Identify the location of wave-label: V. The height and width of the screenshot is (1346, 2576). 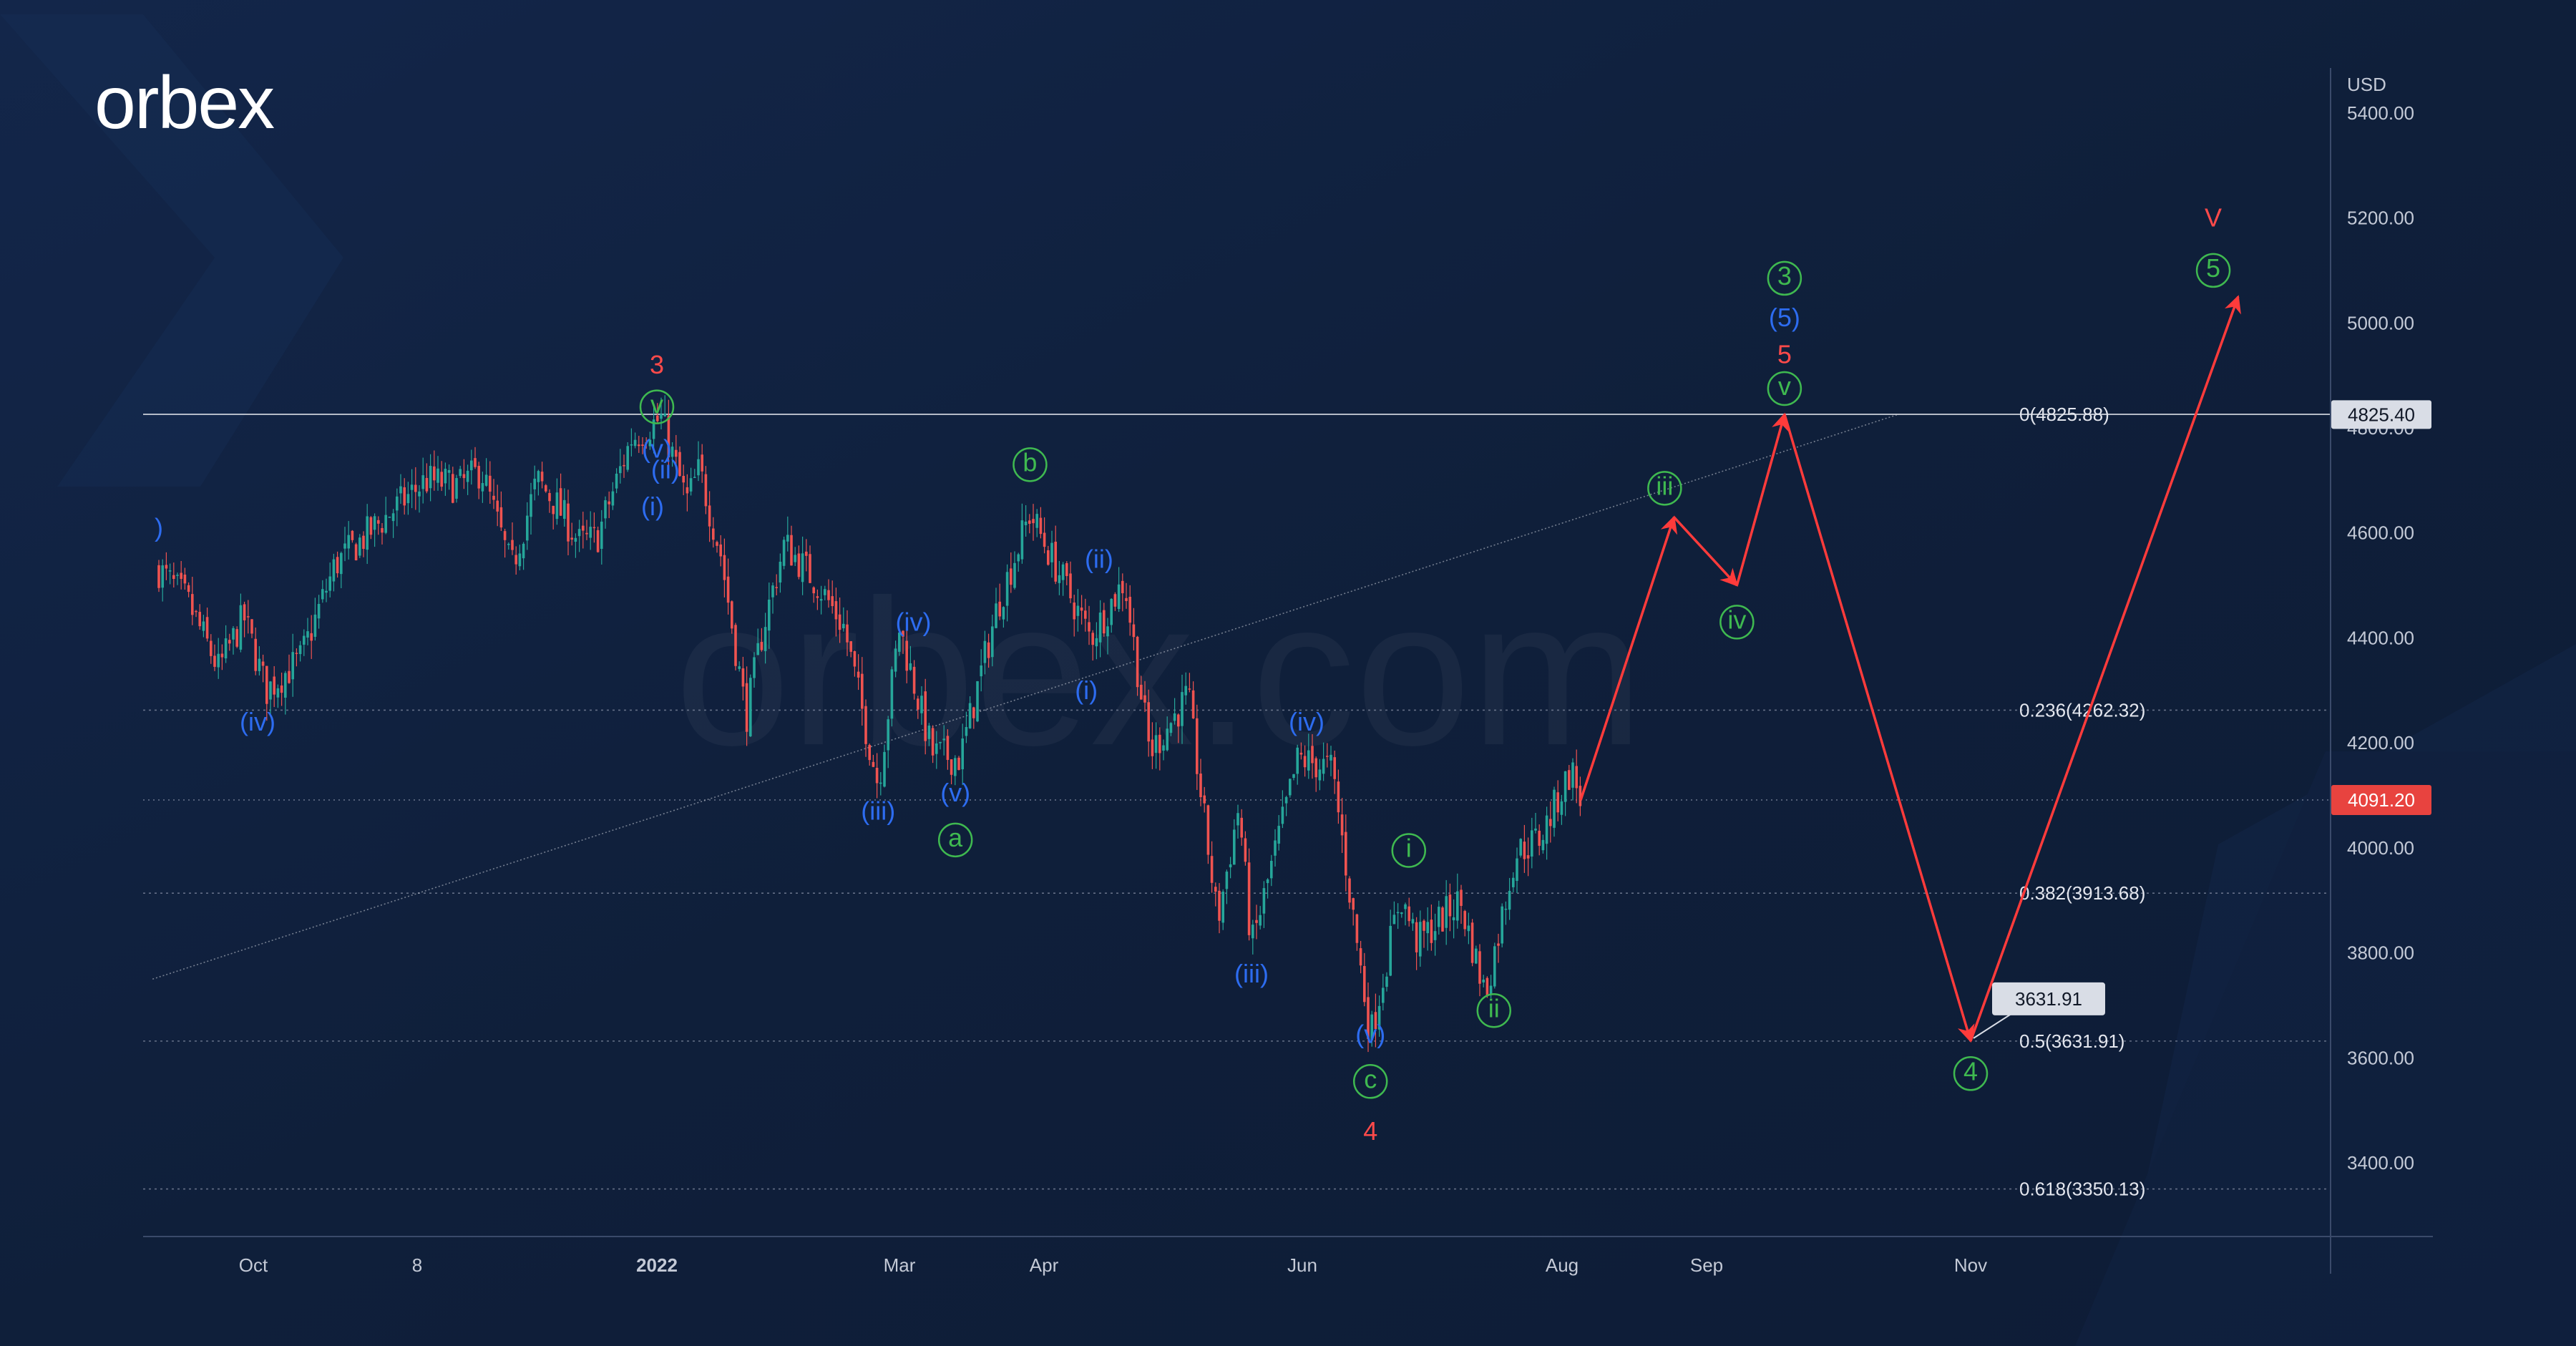
(2213, 218).